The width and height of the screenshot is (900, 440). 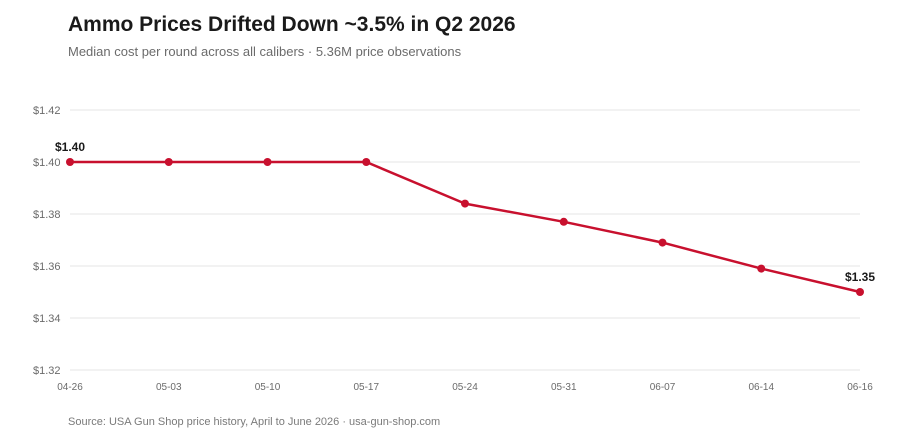 I want to click on x-tick-label: 06-16, so click(x=860, y=387).